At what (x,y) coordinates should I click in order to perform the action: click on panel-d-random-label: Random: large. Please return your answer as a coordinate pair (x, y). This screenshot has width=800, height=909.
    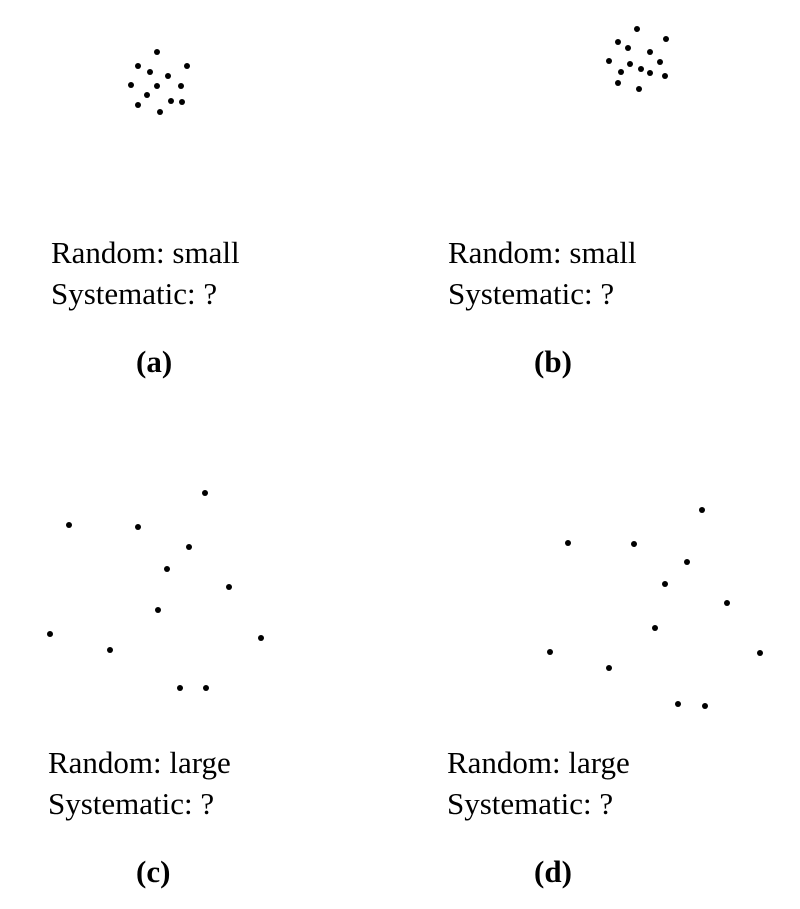
    Looking at the image, I should click on (538, 762).